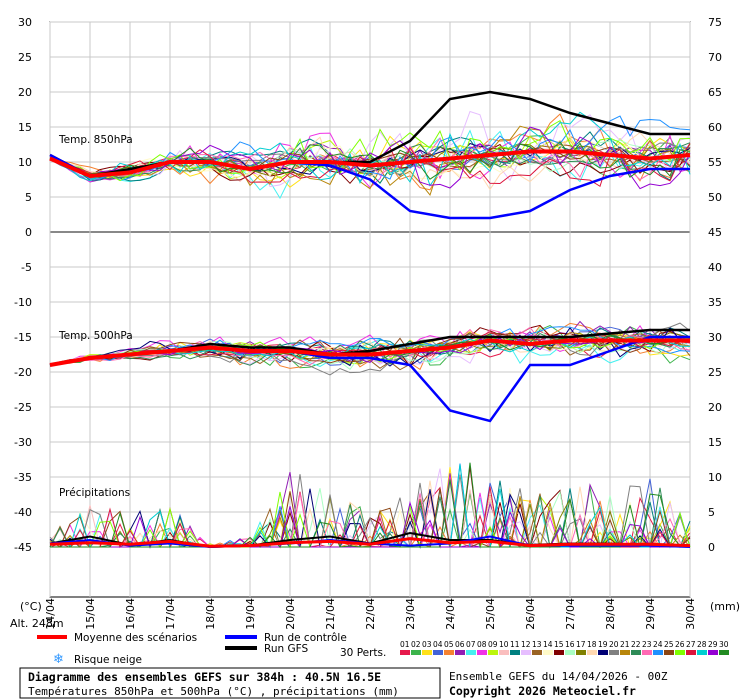 Image resolution: width=740 pixels, height=700 pixels. Describe the element at coordinates (416, 644) in the screenshot. I see `pert-number: 02` at that location.